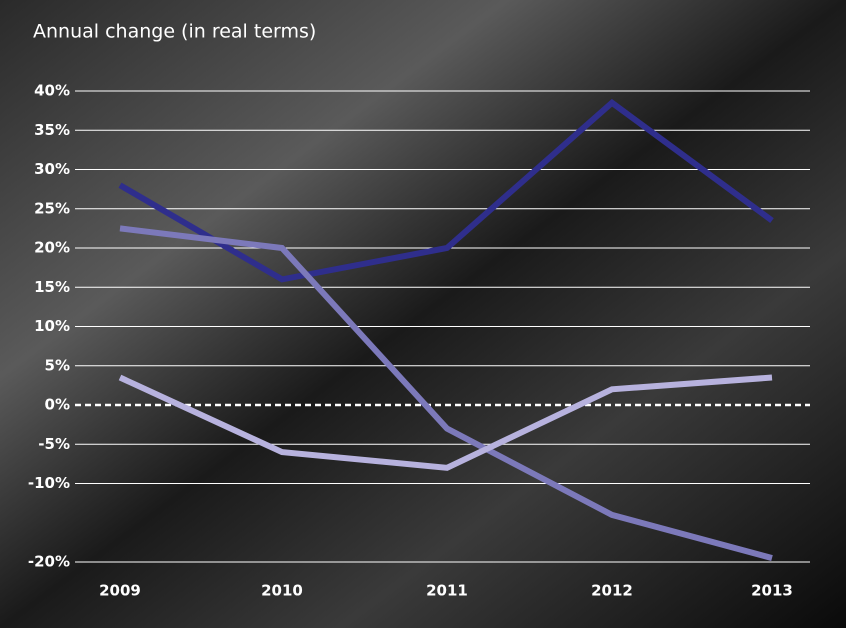 The width and height of the screenshot is (846, 628). Describe the element at coordinates (445, 422) in the screenshot. I see `series-line` at that location.